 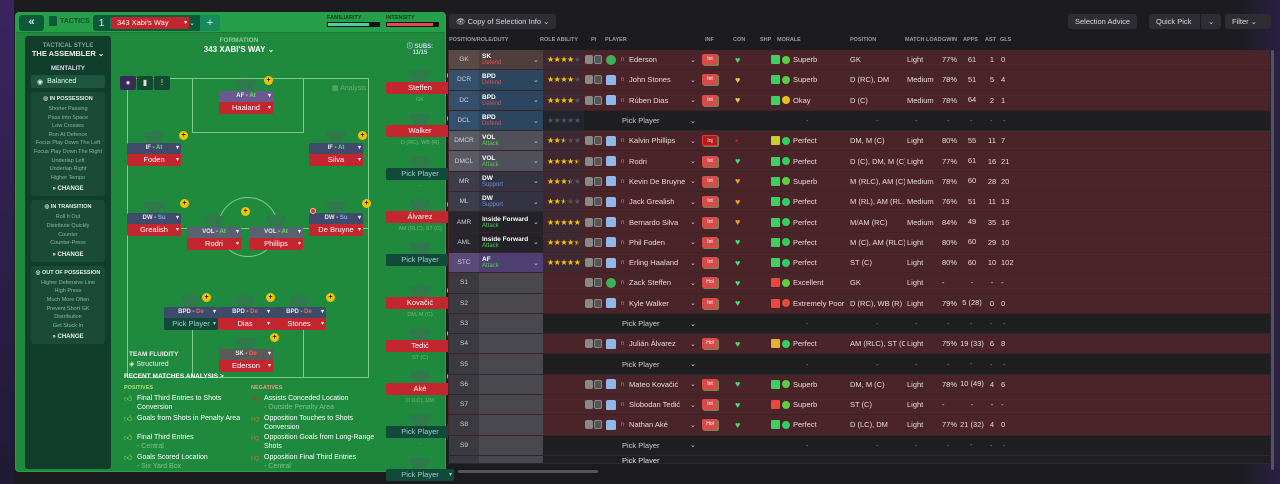 I want to click on col-header-ship: SHP, so click(x=766, y=40).